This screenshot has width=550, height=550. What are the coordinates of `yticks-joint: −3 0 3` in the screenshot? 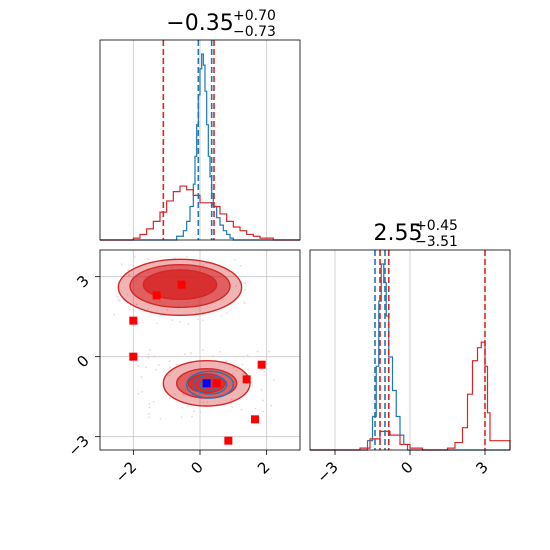 It's located at (82, 366).